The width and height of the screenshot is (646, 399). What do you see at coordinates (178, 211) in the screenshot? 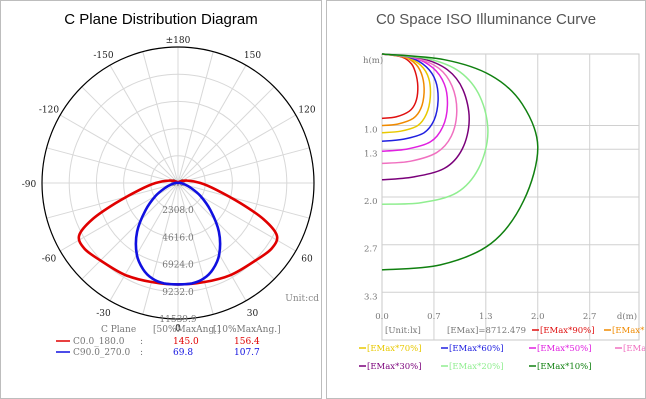
I see `polar-radial-label: 2308.0` at bounding box center [178, 211].